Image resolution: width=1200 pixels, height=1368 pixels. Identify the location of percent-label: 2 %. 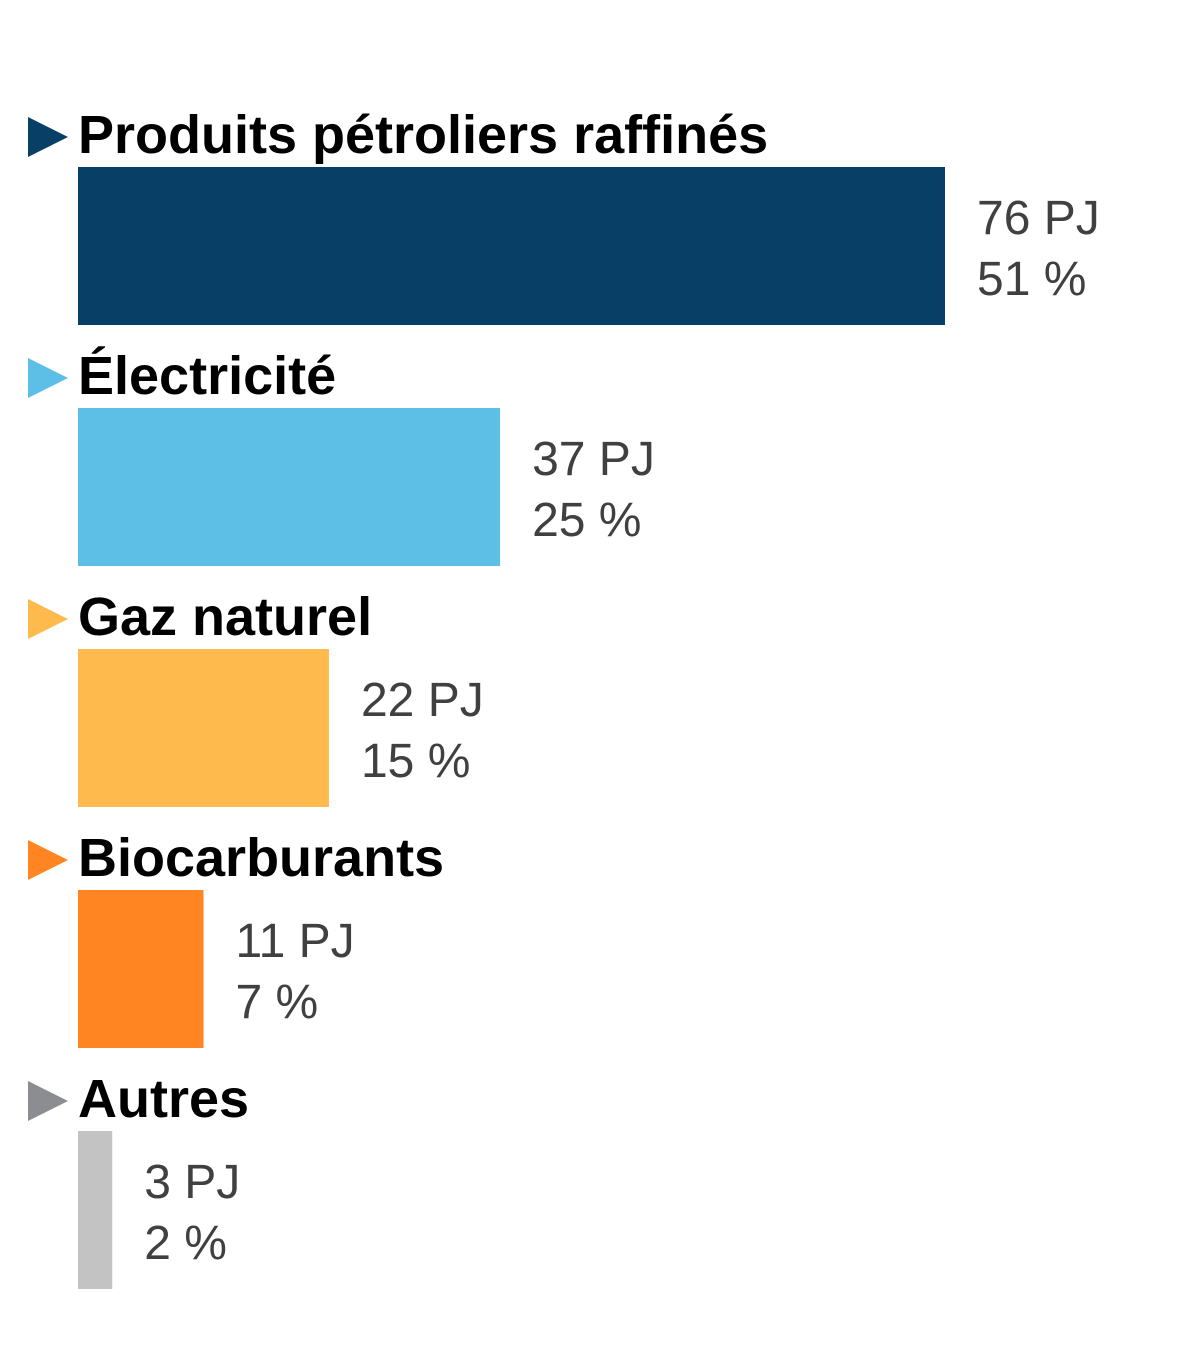
(185, 1243).